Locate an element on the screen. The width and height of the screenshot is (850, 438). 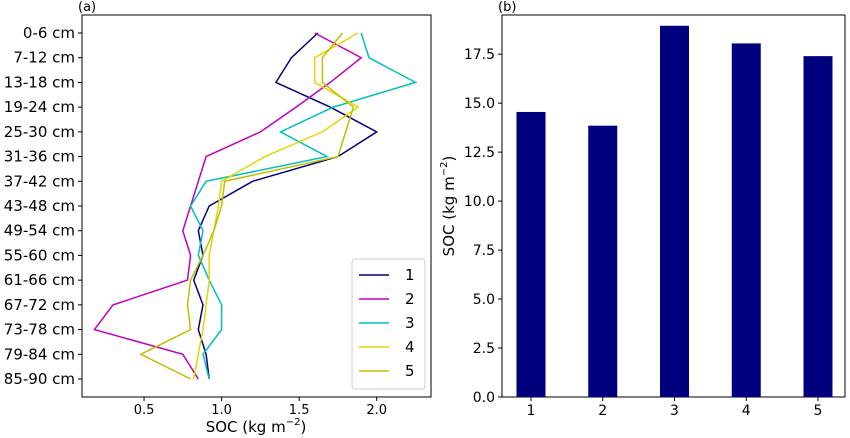
legend-label-5: 5 is located at coordinates (410, 371).